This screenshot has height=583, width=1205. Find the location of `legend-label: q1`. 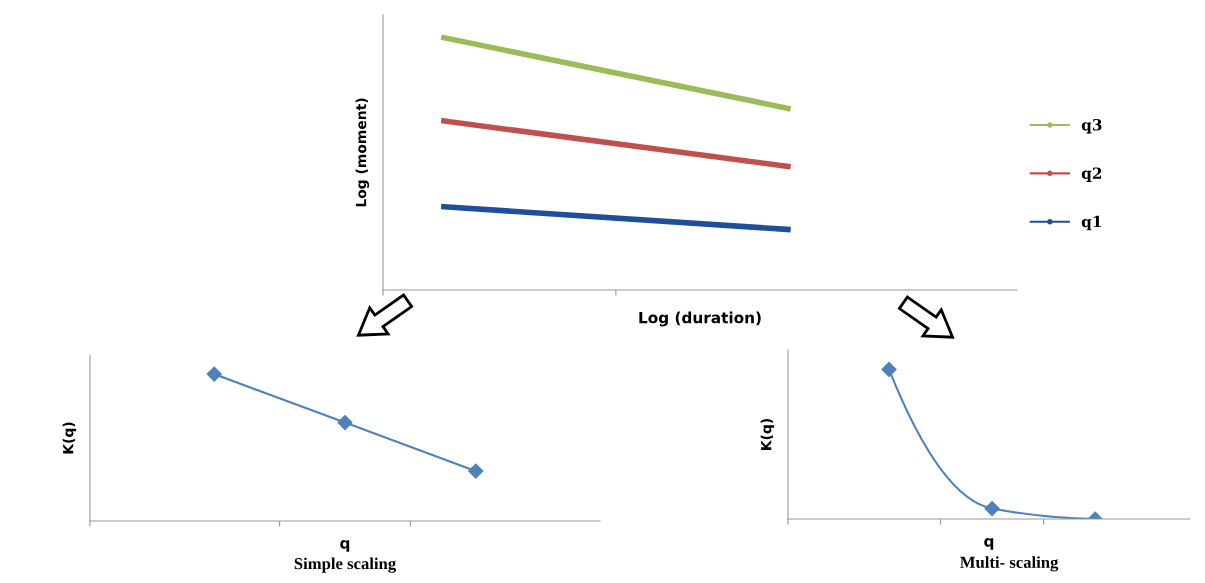

legend-label: q1 is located at coordinates (1091, 223).